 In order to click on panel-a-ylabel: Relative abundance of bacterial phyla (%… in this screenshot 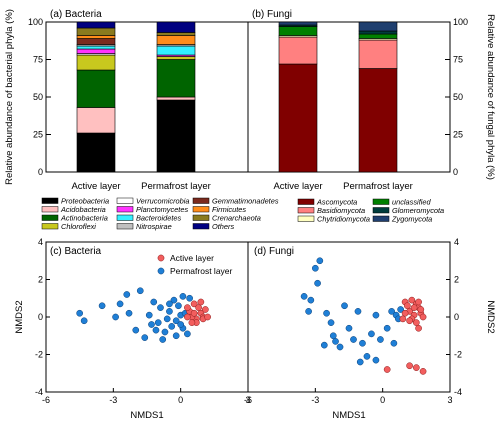, I will do `click(9, 97)`.